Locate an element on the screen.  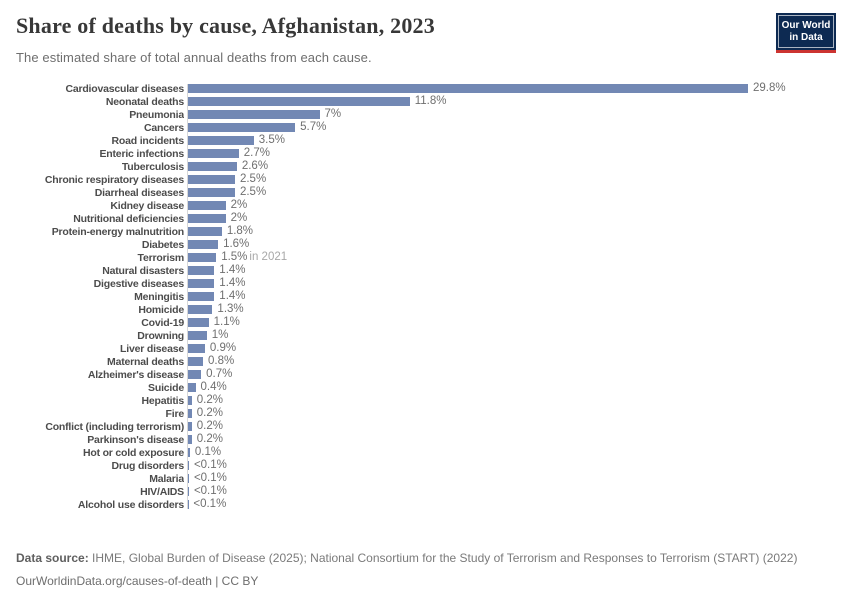
value-label: 1.1% is located at coordinates (226, 321).